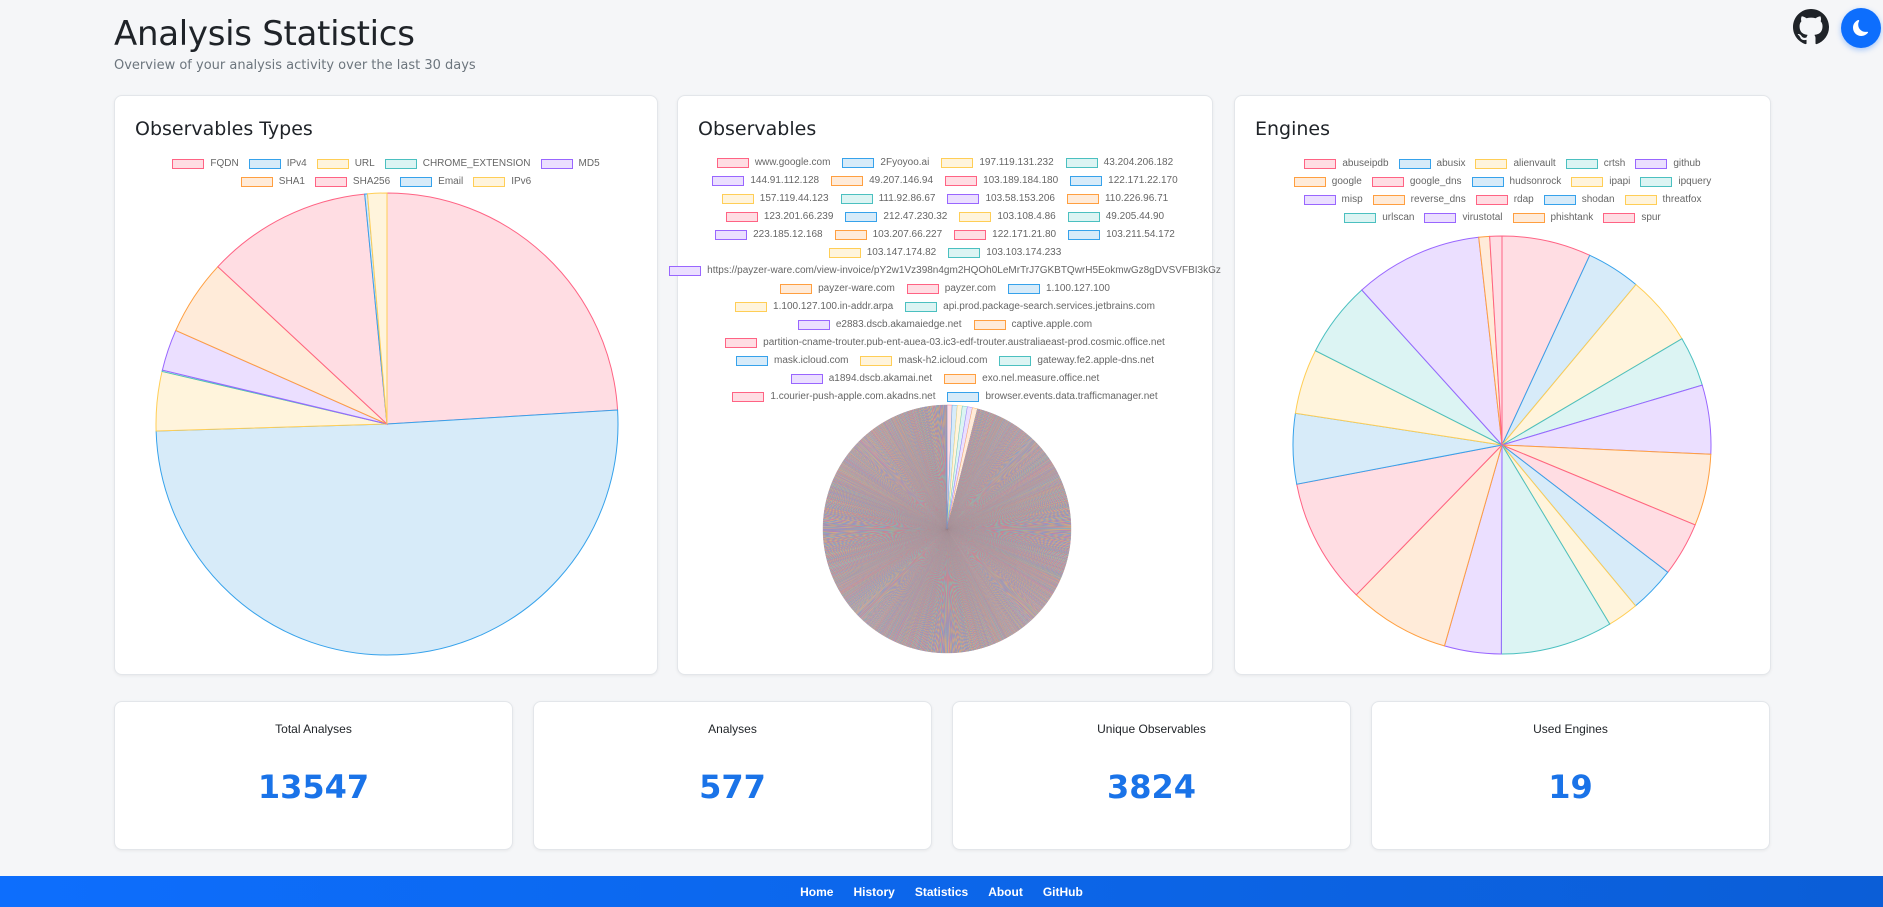 Image resolution: width=1883 pixels, height=907 pixels. I want to click on stat-card-unique-observables: Unique Observables 3824, so click(1151, 775).